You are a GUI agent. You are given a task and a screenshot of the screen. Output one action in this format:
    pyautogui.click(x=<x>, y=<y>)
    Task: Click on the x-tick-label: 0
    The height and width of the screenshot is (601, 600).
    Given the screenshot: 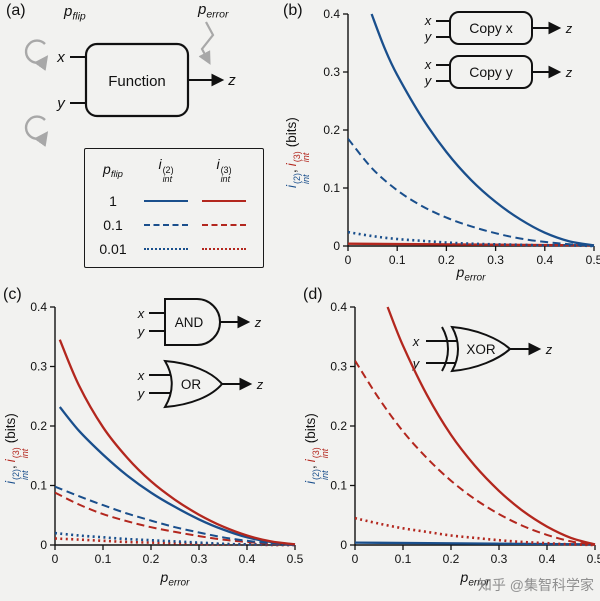 What is the action you would take?
    pyautogui.click(x=355, y=559)
    